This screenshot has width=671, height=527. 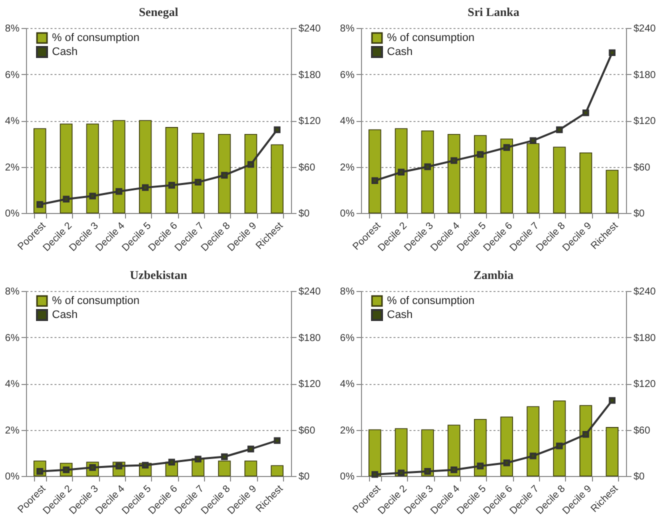 I want to click on chart-title: Sri Lanka, so click(x=494, y=12).